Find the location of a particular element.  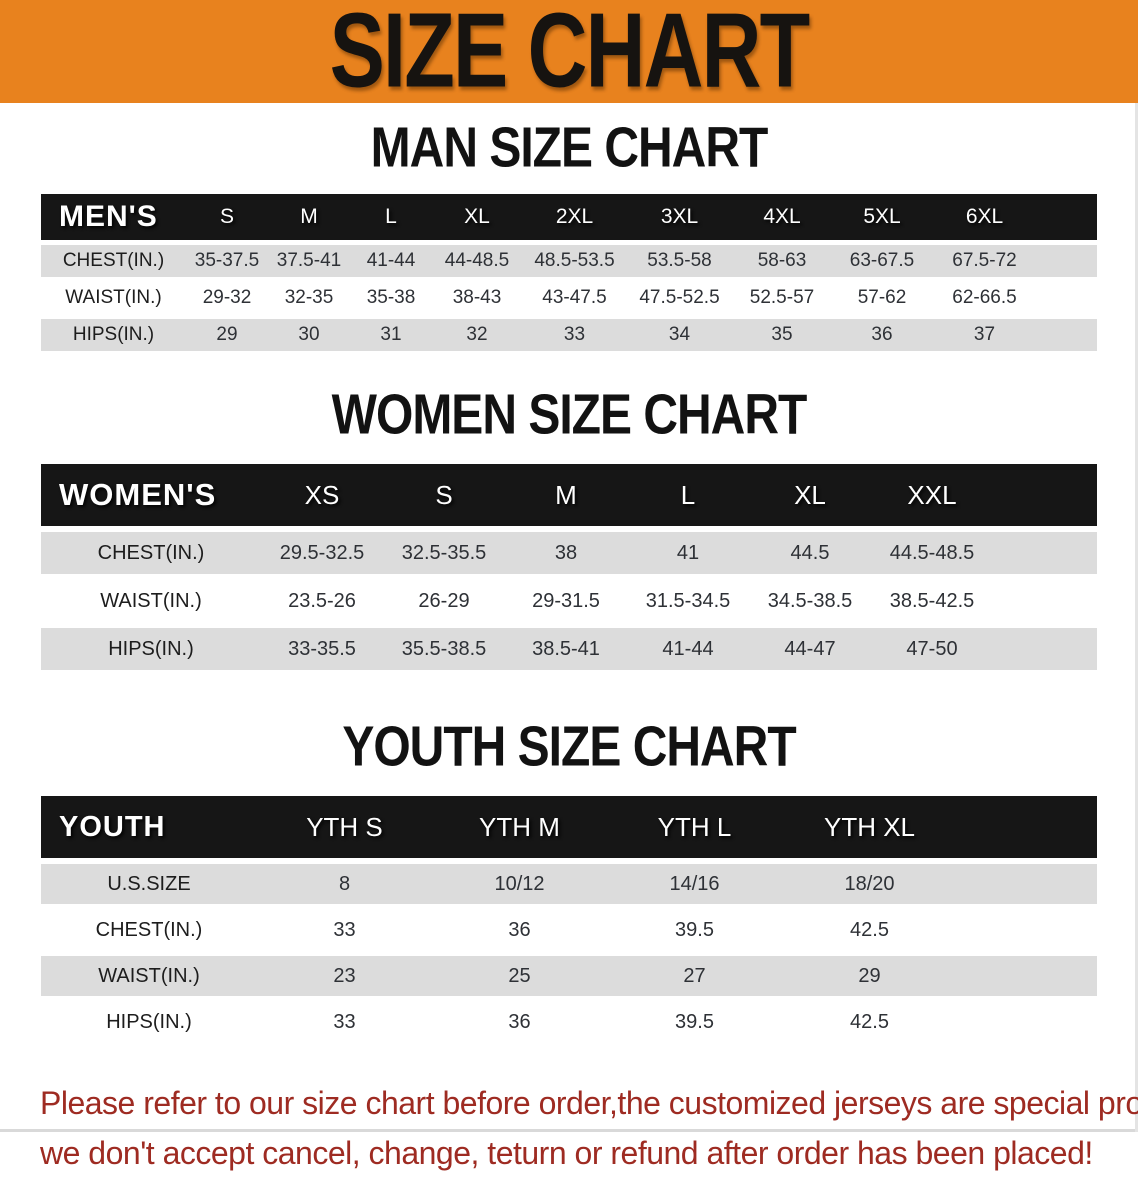

table-title-cell: MEN'S is located at coordinates (113, 217).